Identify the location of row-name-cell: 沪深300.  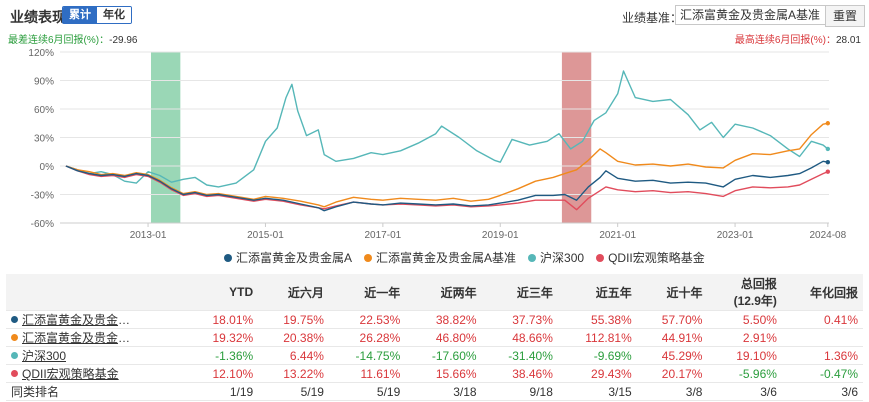
(97, 355).